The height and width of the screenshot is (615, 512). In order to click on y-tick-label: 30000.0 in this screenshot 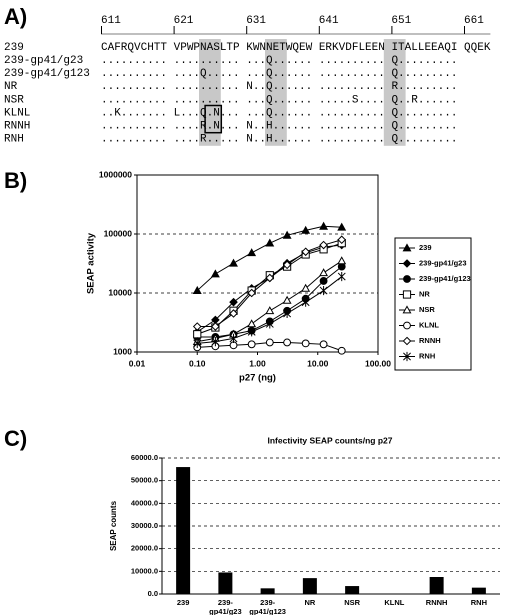, I will do `click(144, 525)`.